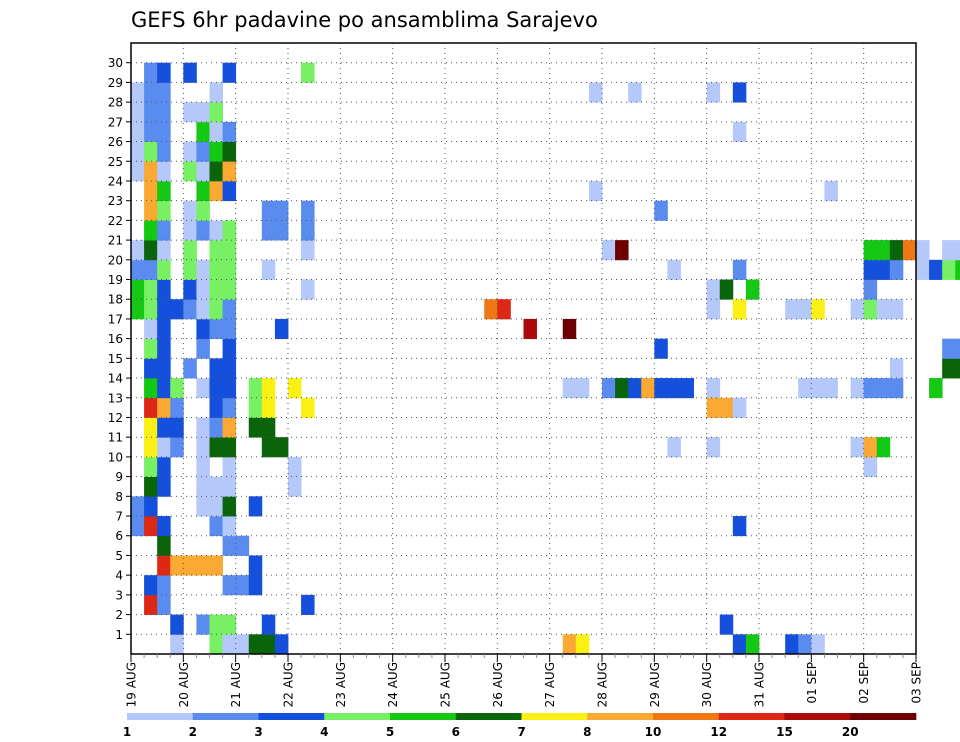  Describe the element at coordinates (115, 103) in the screenshot. I see `y-tick-label: 28` at that location.